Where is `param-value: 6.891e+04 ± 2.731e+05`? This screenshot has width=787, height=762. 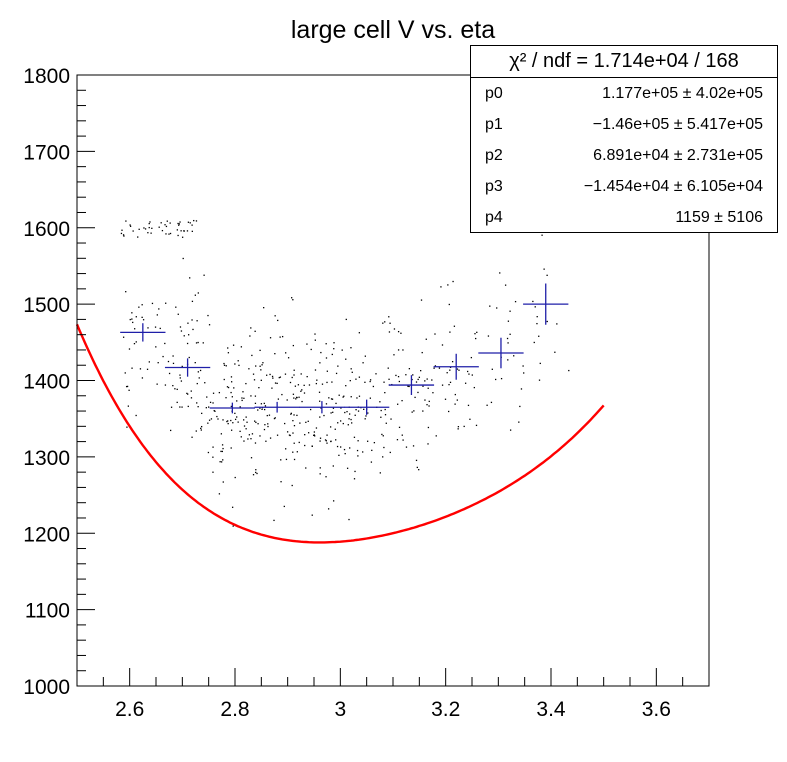 param-value: 6.891e+04 ± 2.731e+05 is located at coordinates (678, 155).